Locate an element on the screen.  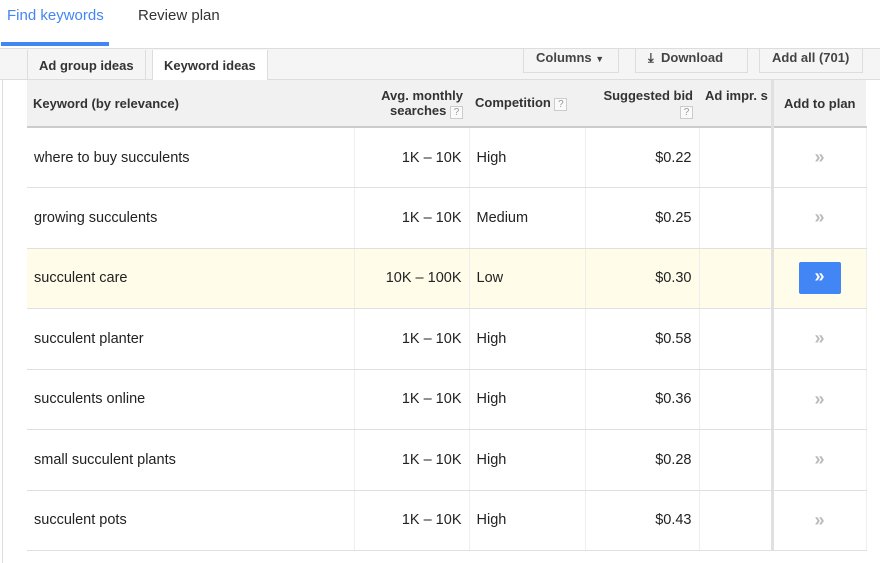
header-competition: Competition ? is located at coordinates (527, 104).